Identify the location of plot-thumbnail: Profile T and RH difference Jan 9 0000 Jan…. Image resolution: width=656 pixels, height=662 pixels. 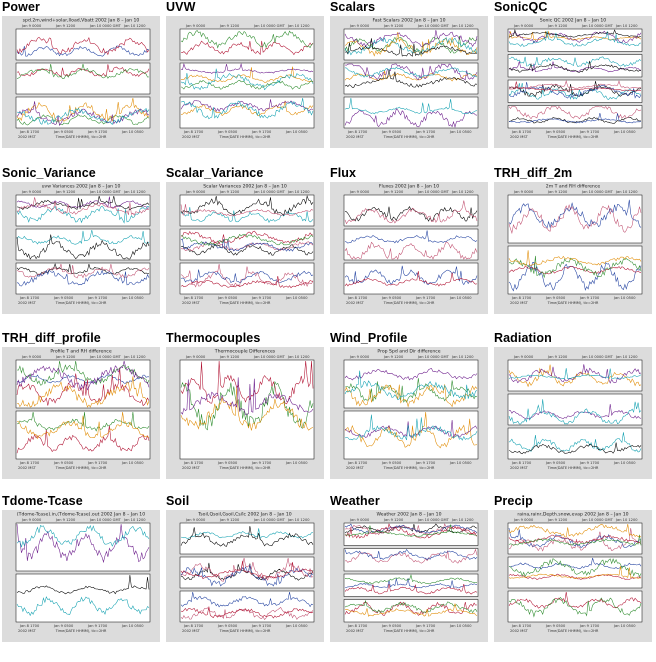
(81, 413).